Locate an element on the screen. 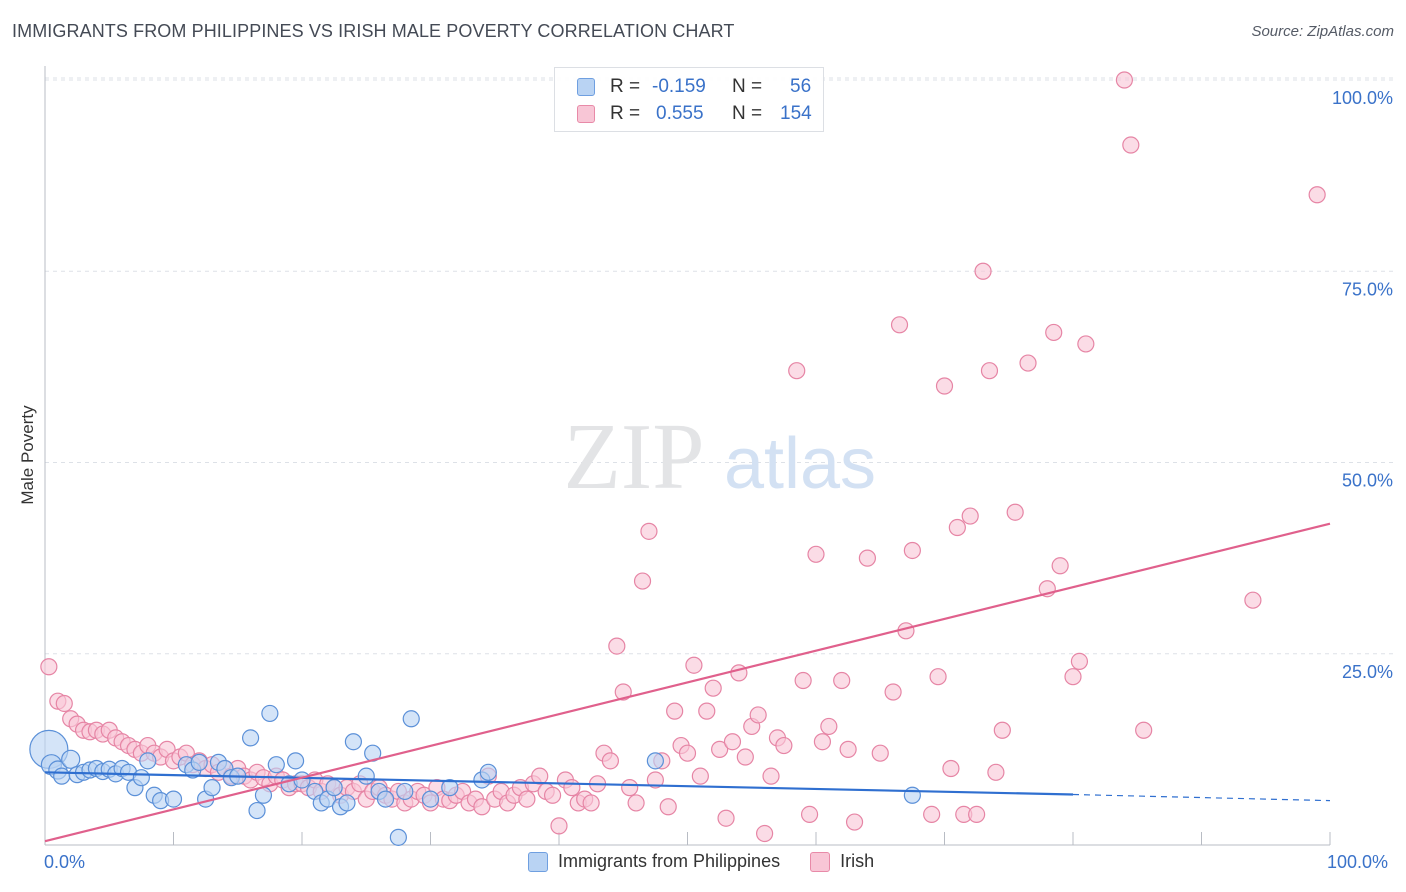 The width and height of the screenshot is (1406, 892). y-tick-label-3: 100.0% is located at coordinates (1362, 98).